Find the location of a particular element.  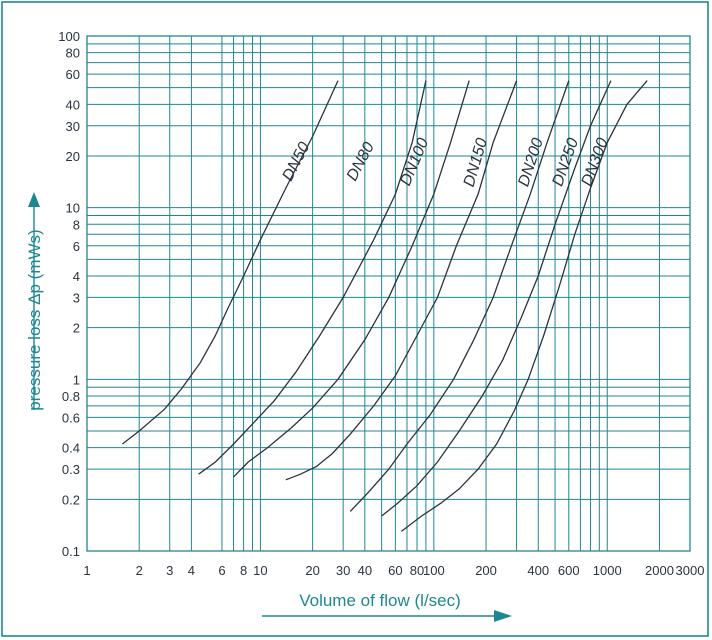

y-tick-label: 80 is located at coordinates (73, 53).